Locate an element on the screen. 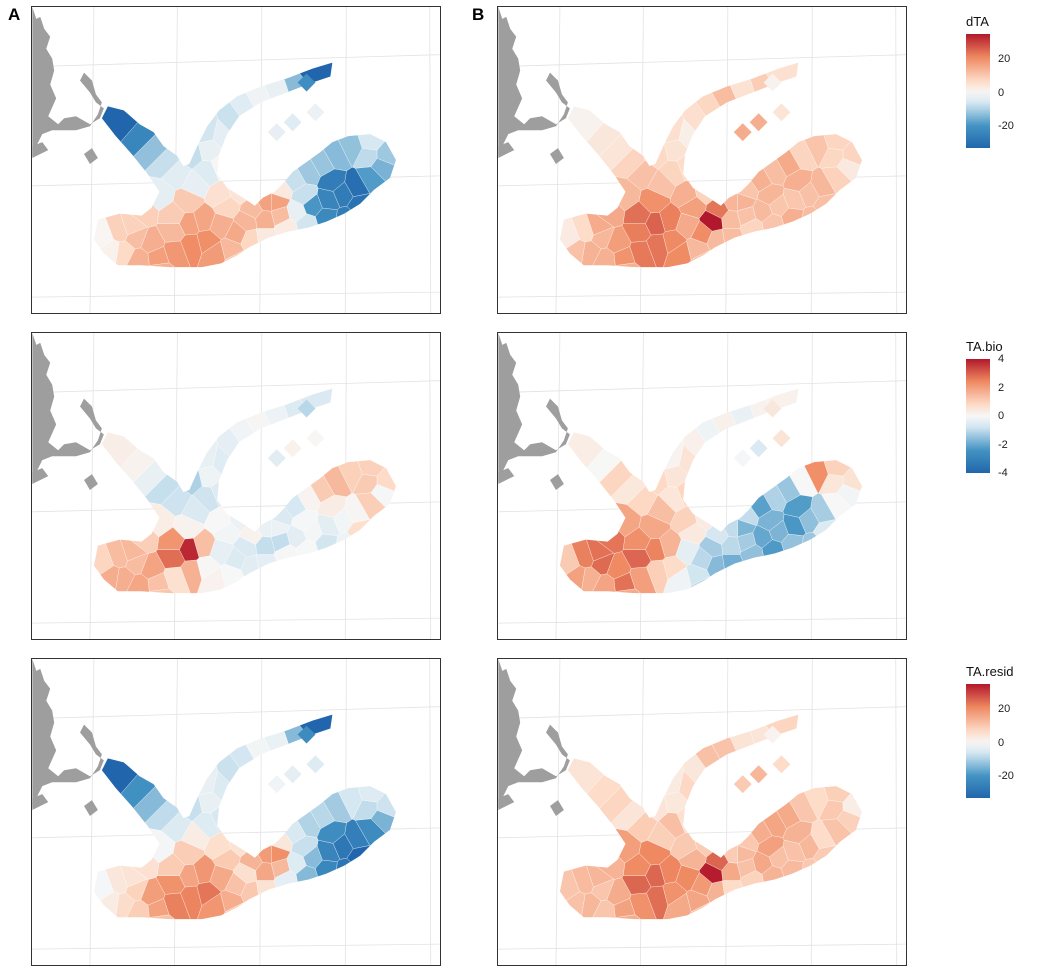  column-label-a: A is located at coordinates (14, 14).